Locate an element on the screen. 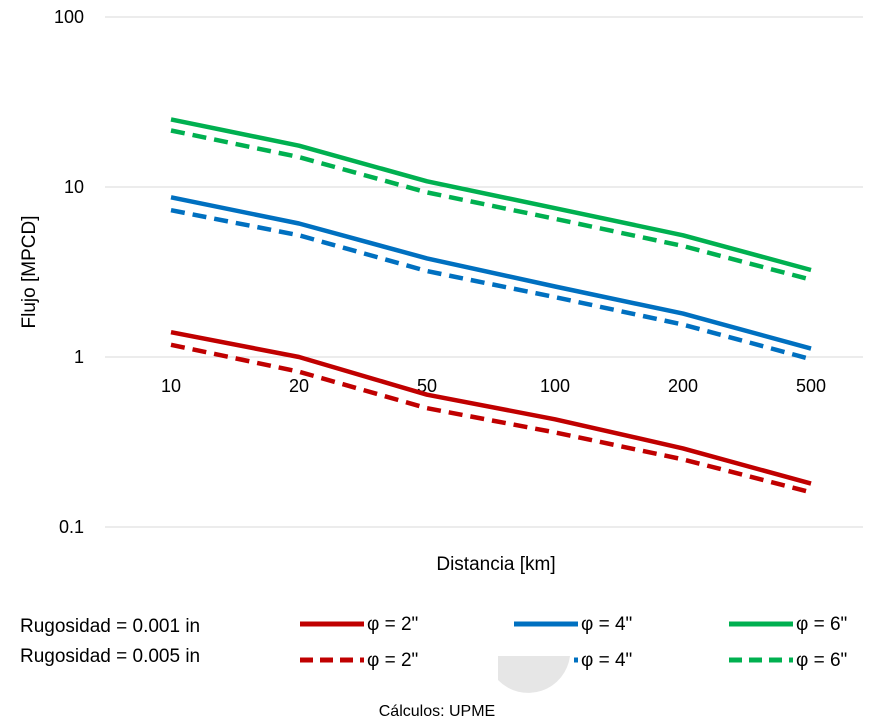  y-tick-label: 100 is located at coordinates (69, 17).